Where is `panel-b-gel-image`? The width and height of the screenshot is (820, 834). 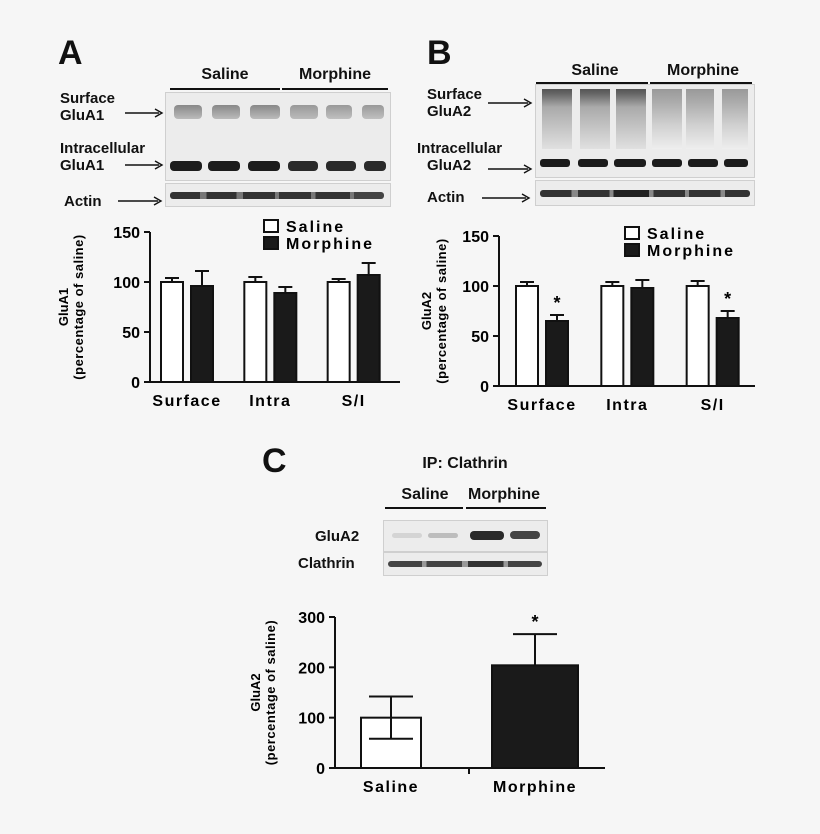
panel-b-gel-image is located at coordinates (645, 131).